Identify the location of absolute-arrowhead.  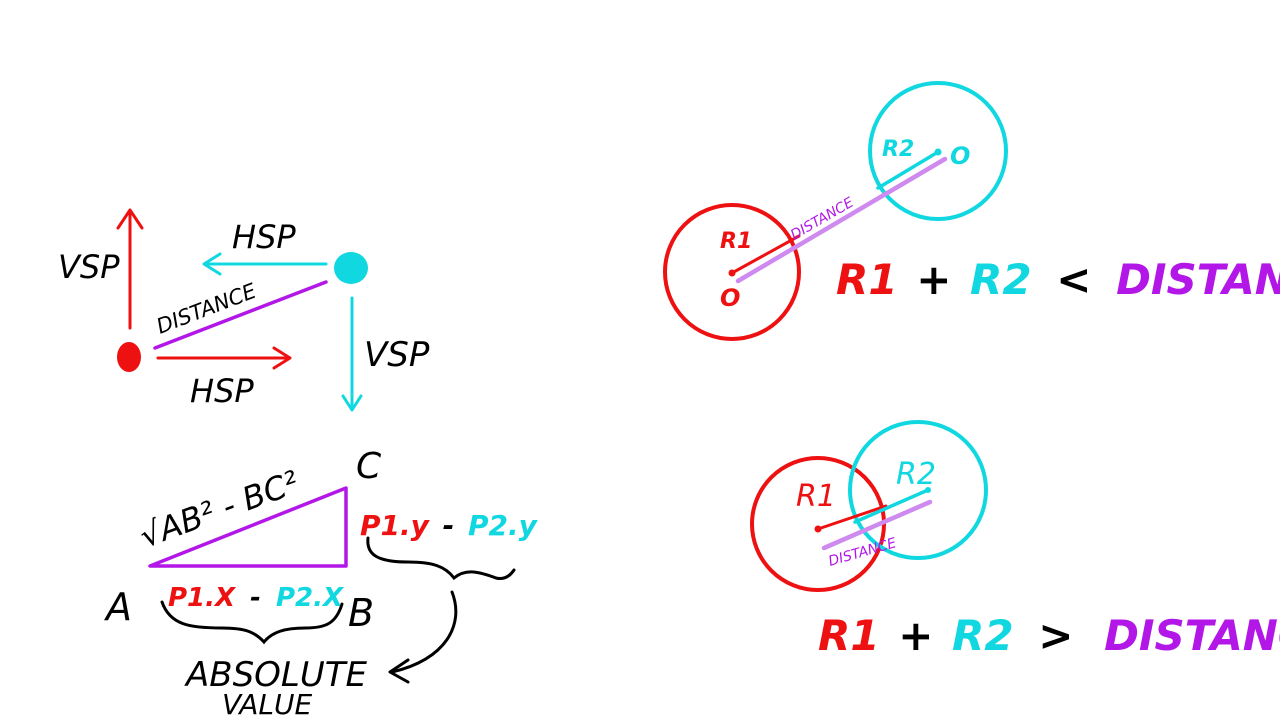
(399, 671).